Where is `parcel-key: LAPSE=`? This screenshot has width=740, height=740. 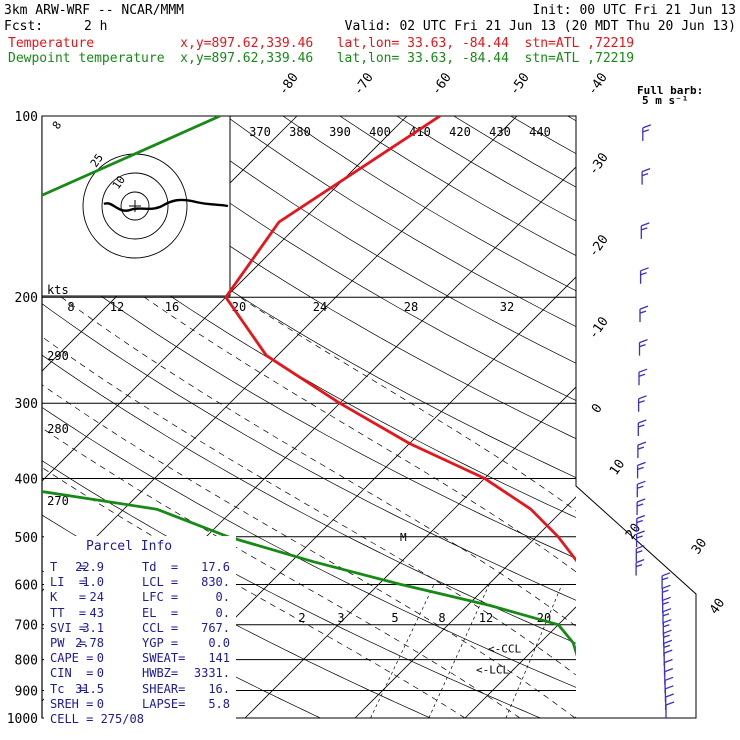
parcel-key: LAPSE= is located at coordinates (164, 703).